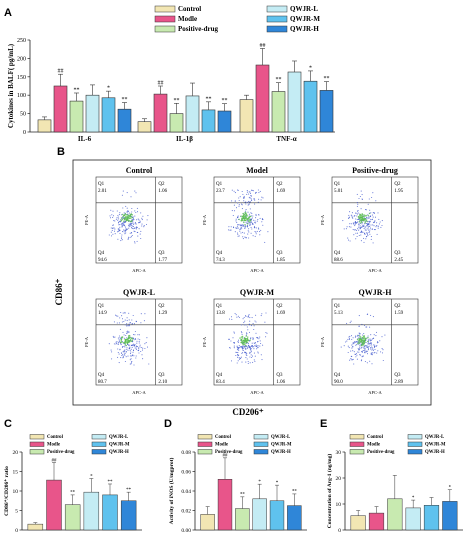 The height and width of the screenshot is (547, 474). Describe the element at coordinates (337, 184) in the screenshot. I see `B-q1-name-2: Q1` at that location.